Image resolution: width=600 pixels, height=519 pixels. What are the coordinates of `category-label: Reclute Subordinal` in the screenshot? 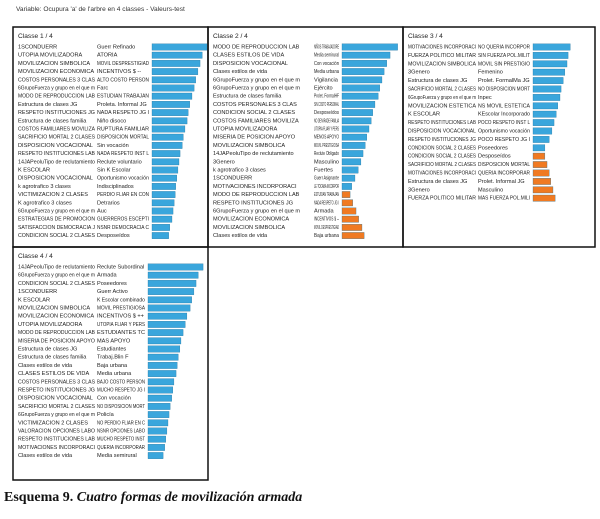 It's located at (120, 267).